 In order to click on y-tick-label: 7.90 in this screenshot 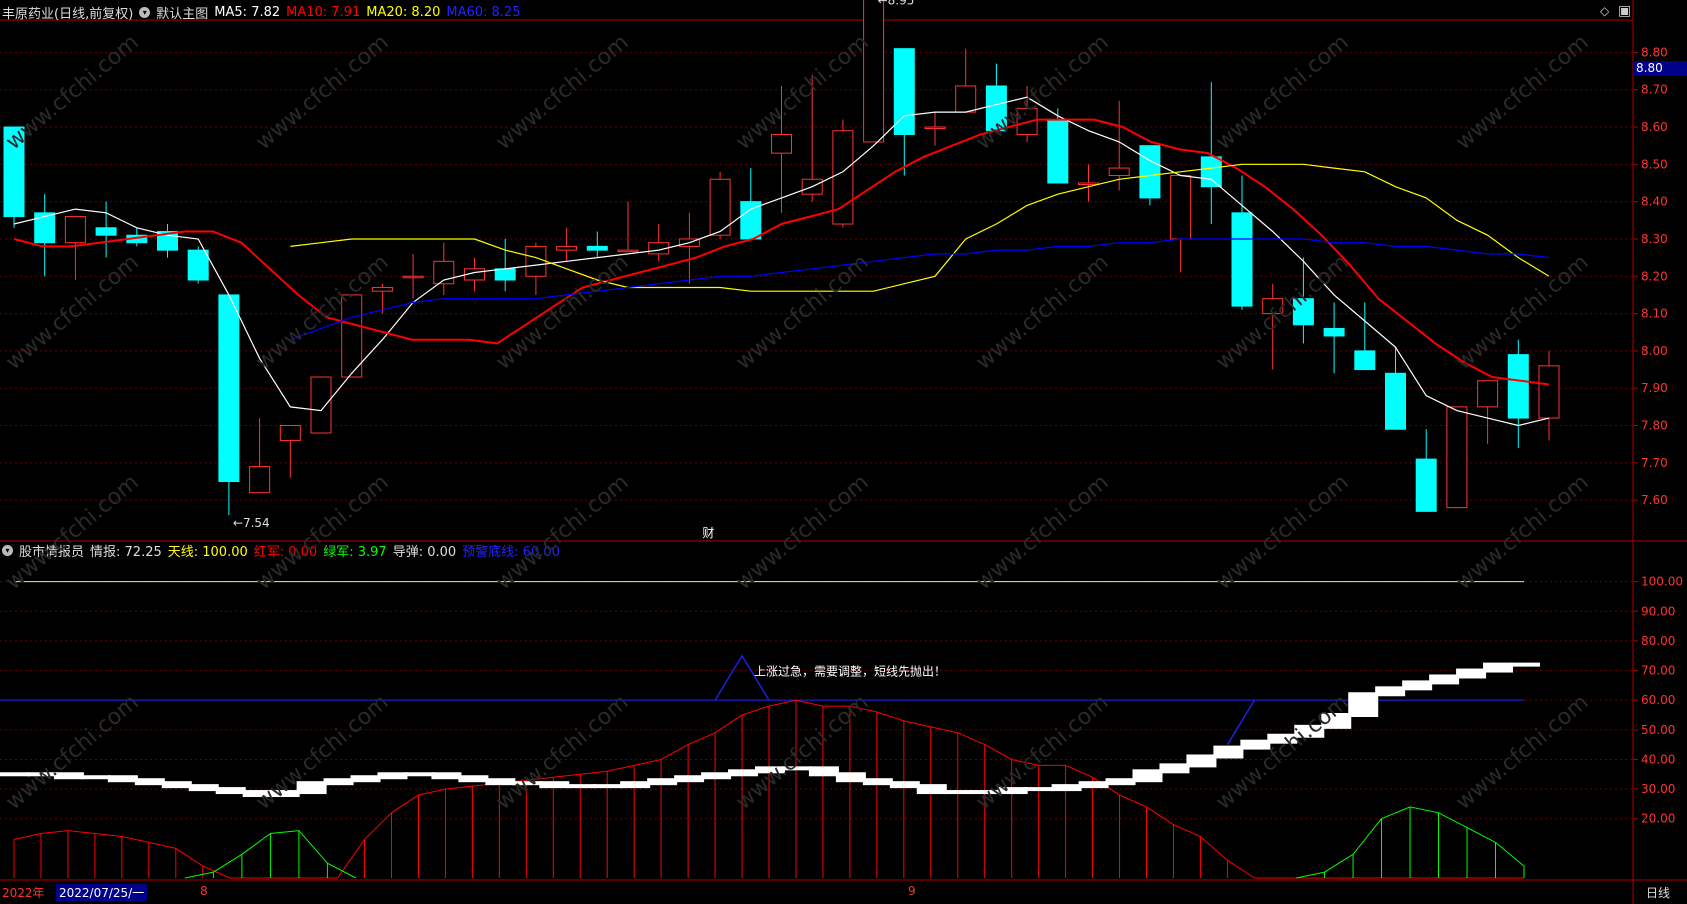, I will do `click(1654, 388)`.